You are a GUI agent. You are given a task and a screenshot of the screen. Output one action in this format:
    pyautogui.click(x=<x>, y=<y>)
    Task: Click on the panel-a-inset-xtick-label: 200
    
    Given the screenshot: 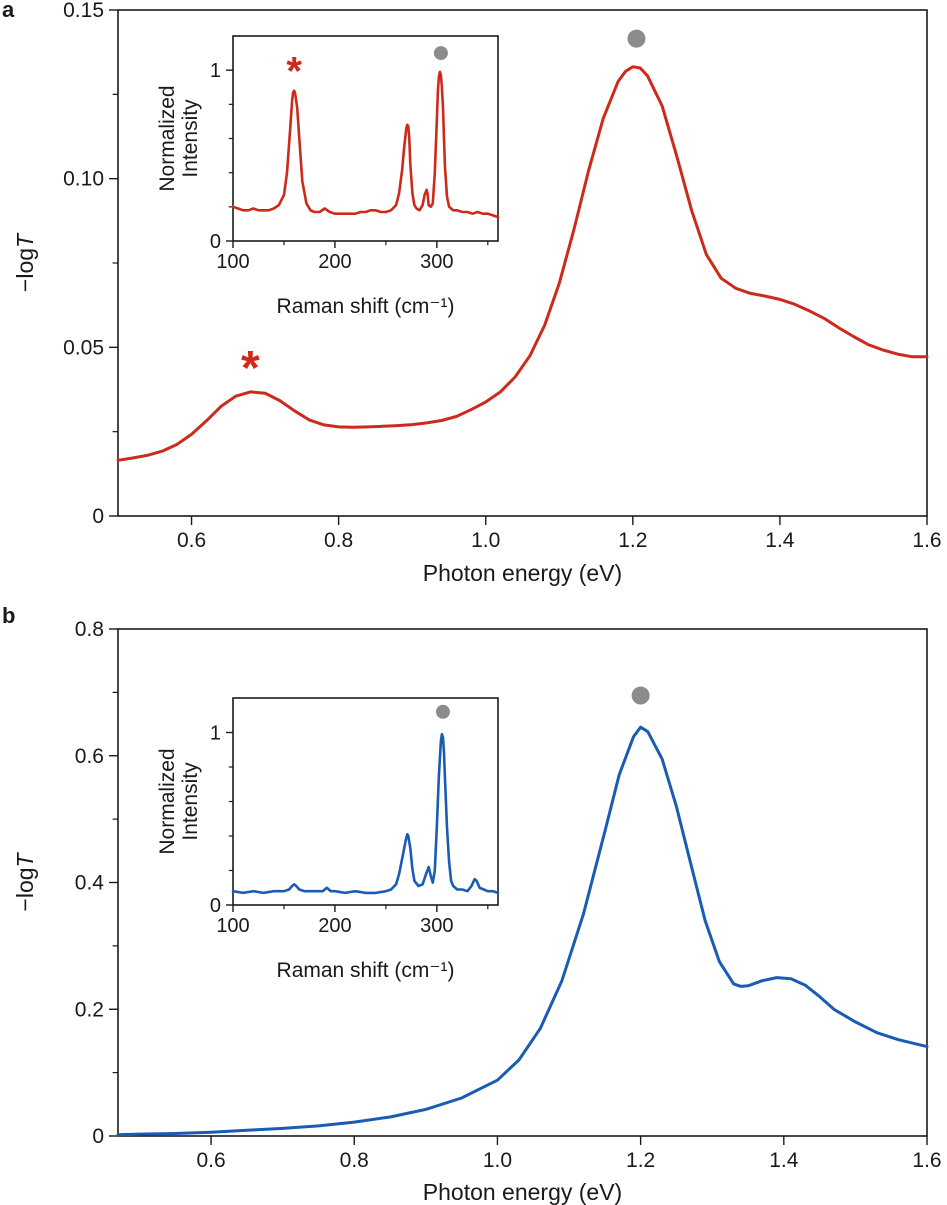 What is the action you would take?
    pyautogui.click(x=334, y=262)
    